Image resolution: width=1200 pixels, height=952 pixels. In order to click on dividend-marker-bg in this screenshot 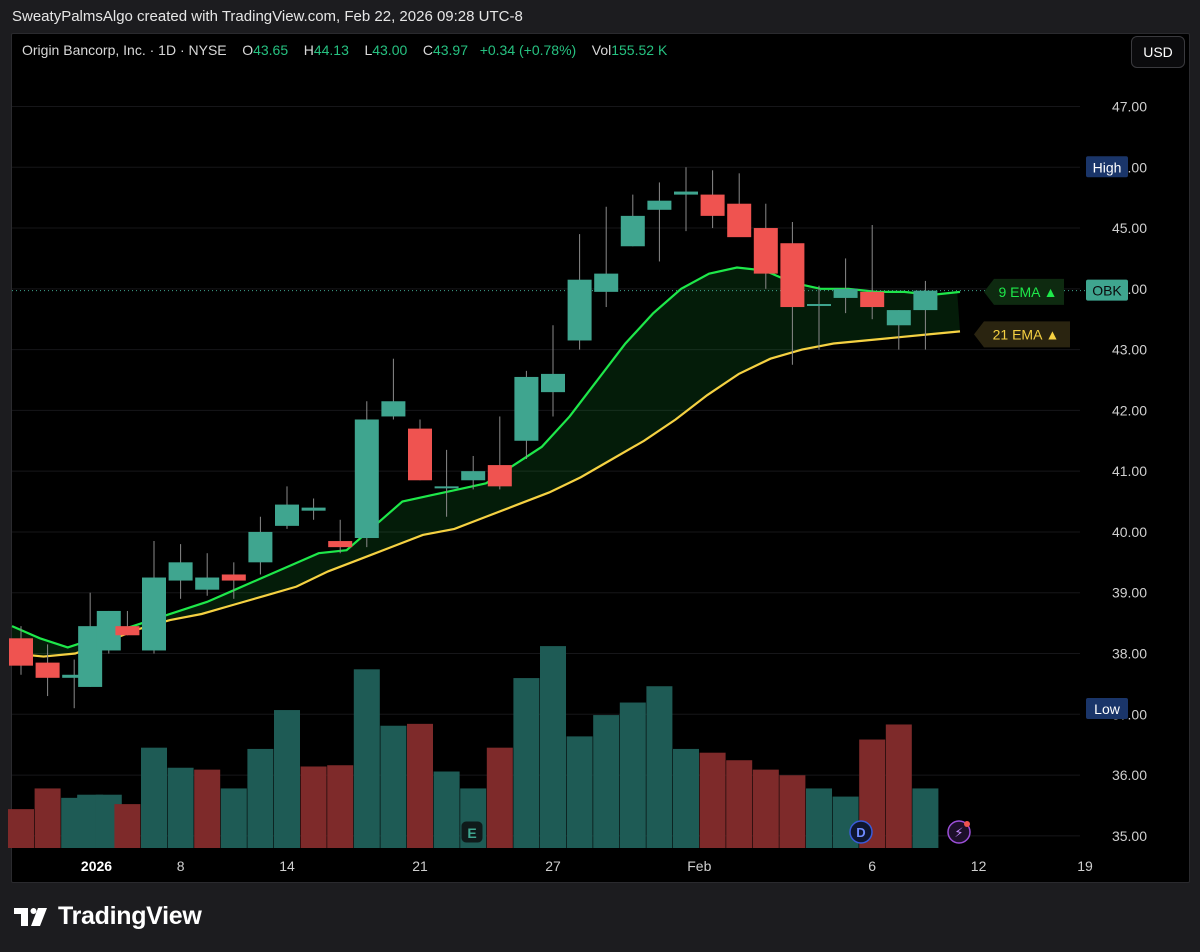, I will do `click(861, 832)`.